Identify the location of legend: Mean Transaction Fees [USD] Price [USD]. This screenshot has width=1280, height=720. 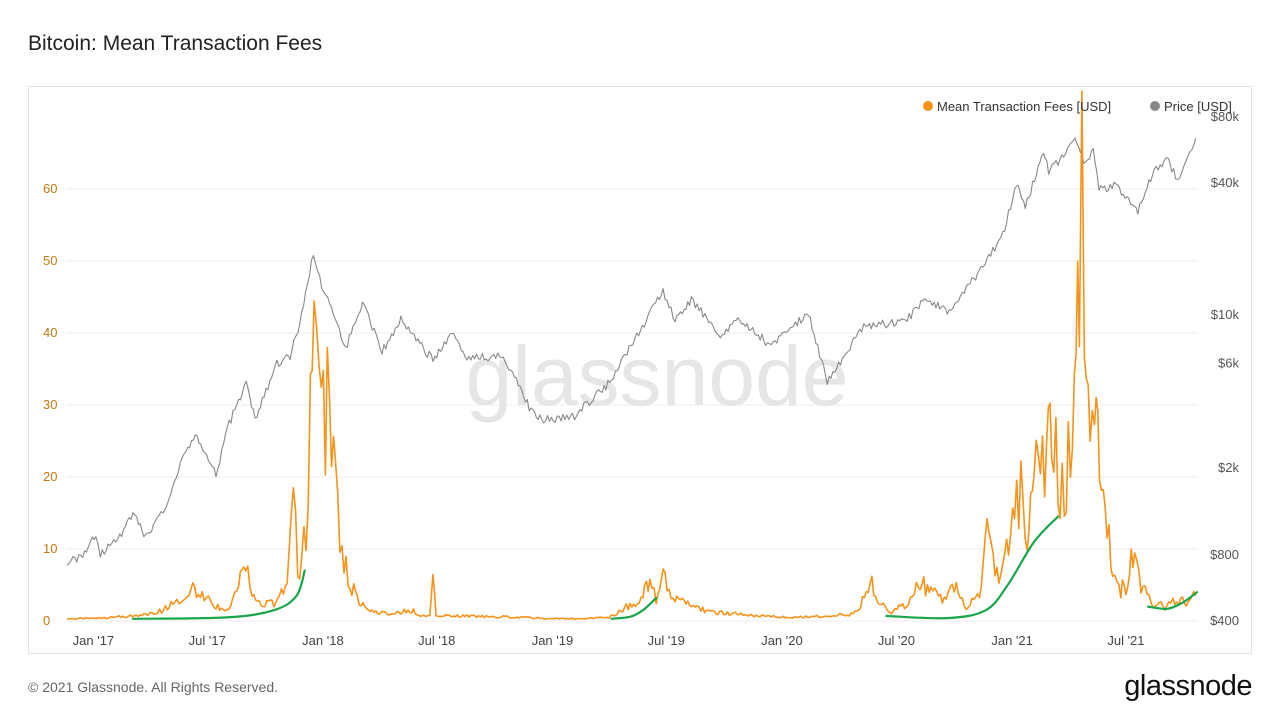
(1077, 106).